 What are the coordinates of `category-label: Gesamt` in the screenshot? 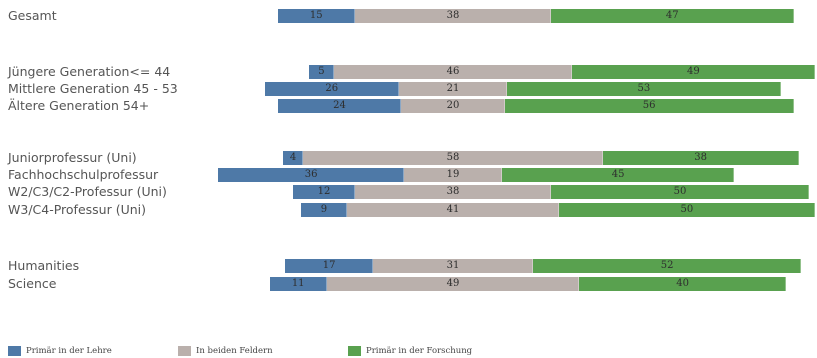 It's located at (32, 15).